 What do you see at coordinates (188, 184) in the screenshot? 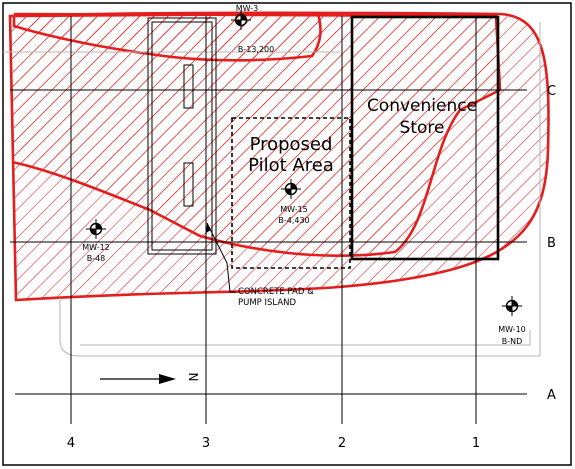
I see `pump-island-south` at bounding box center [188, 184].